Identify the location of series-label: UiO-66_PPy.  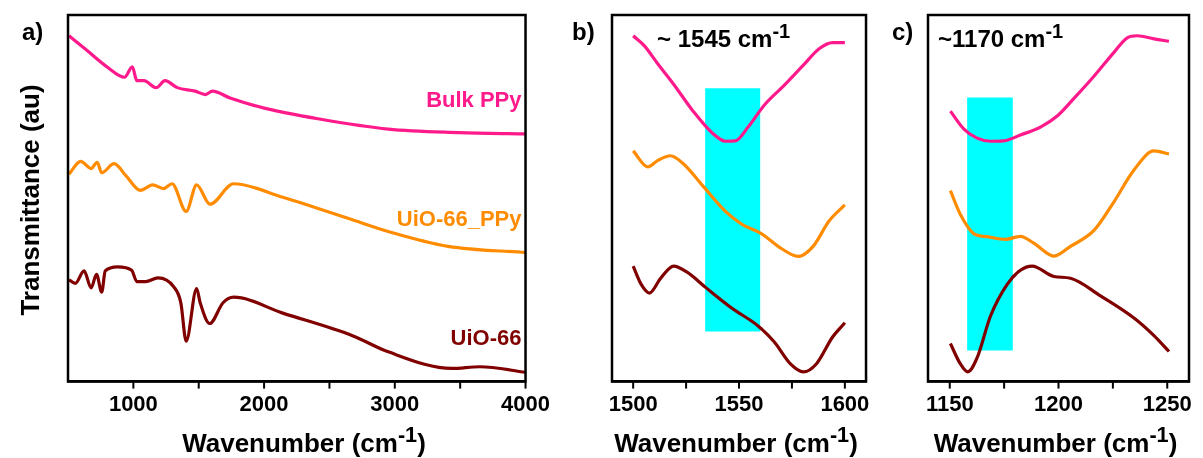
(459, 218).